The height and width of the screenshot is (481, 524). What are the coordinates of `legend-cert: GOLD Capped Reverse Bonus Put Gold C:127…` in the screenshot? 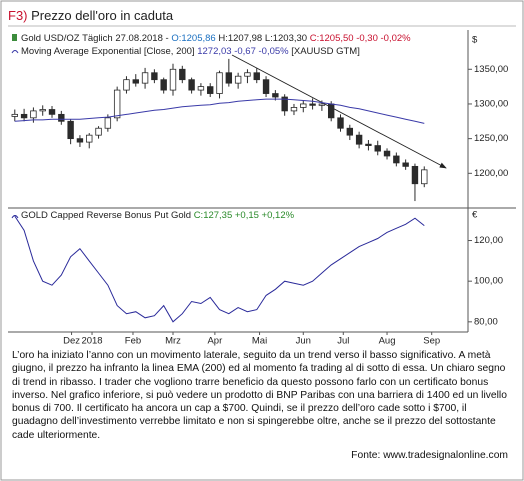 It's located at (158, 215).